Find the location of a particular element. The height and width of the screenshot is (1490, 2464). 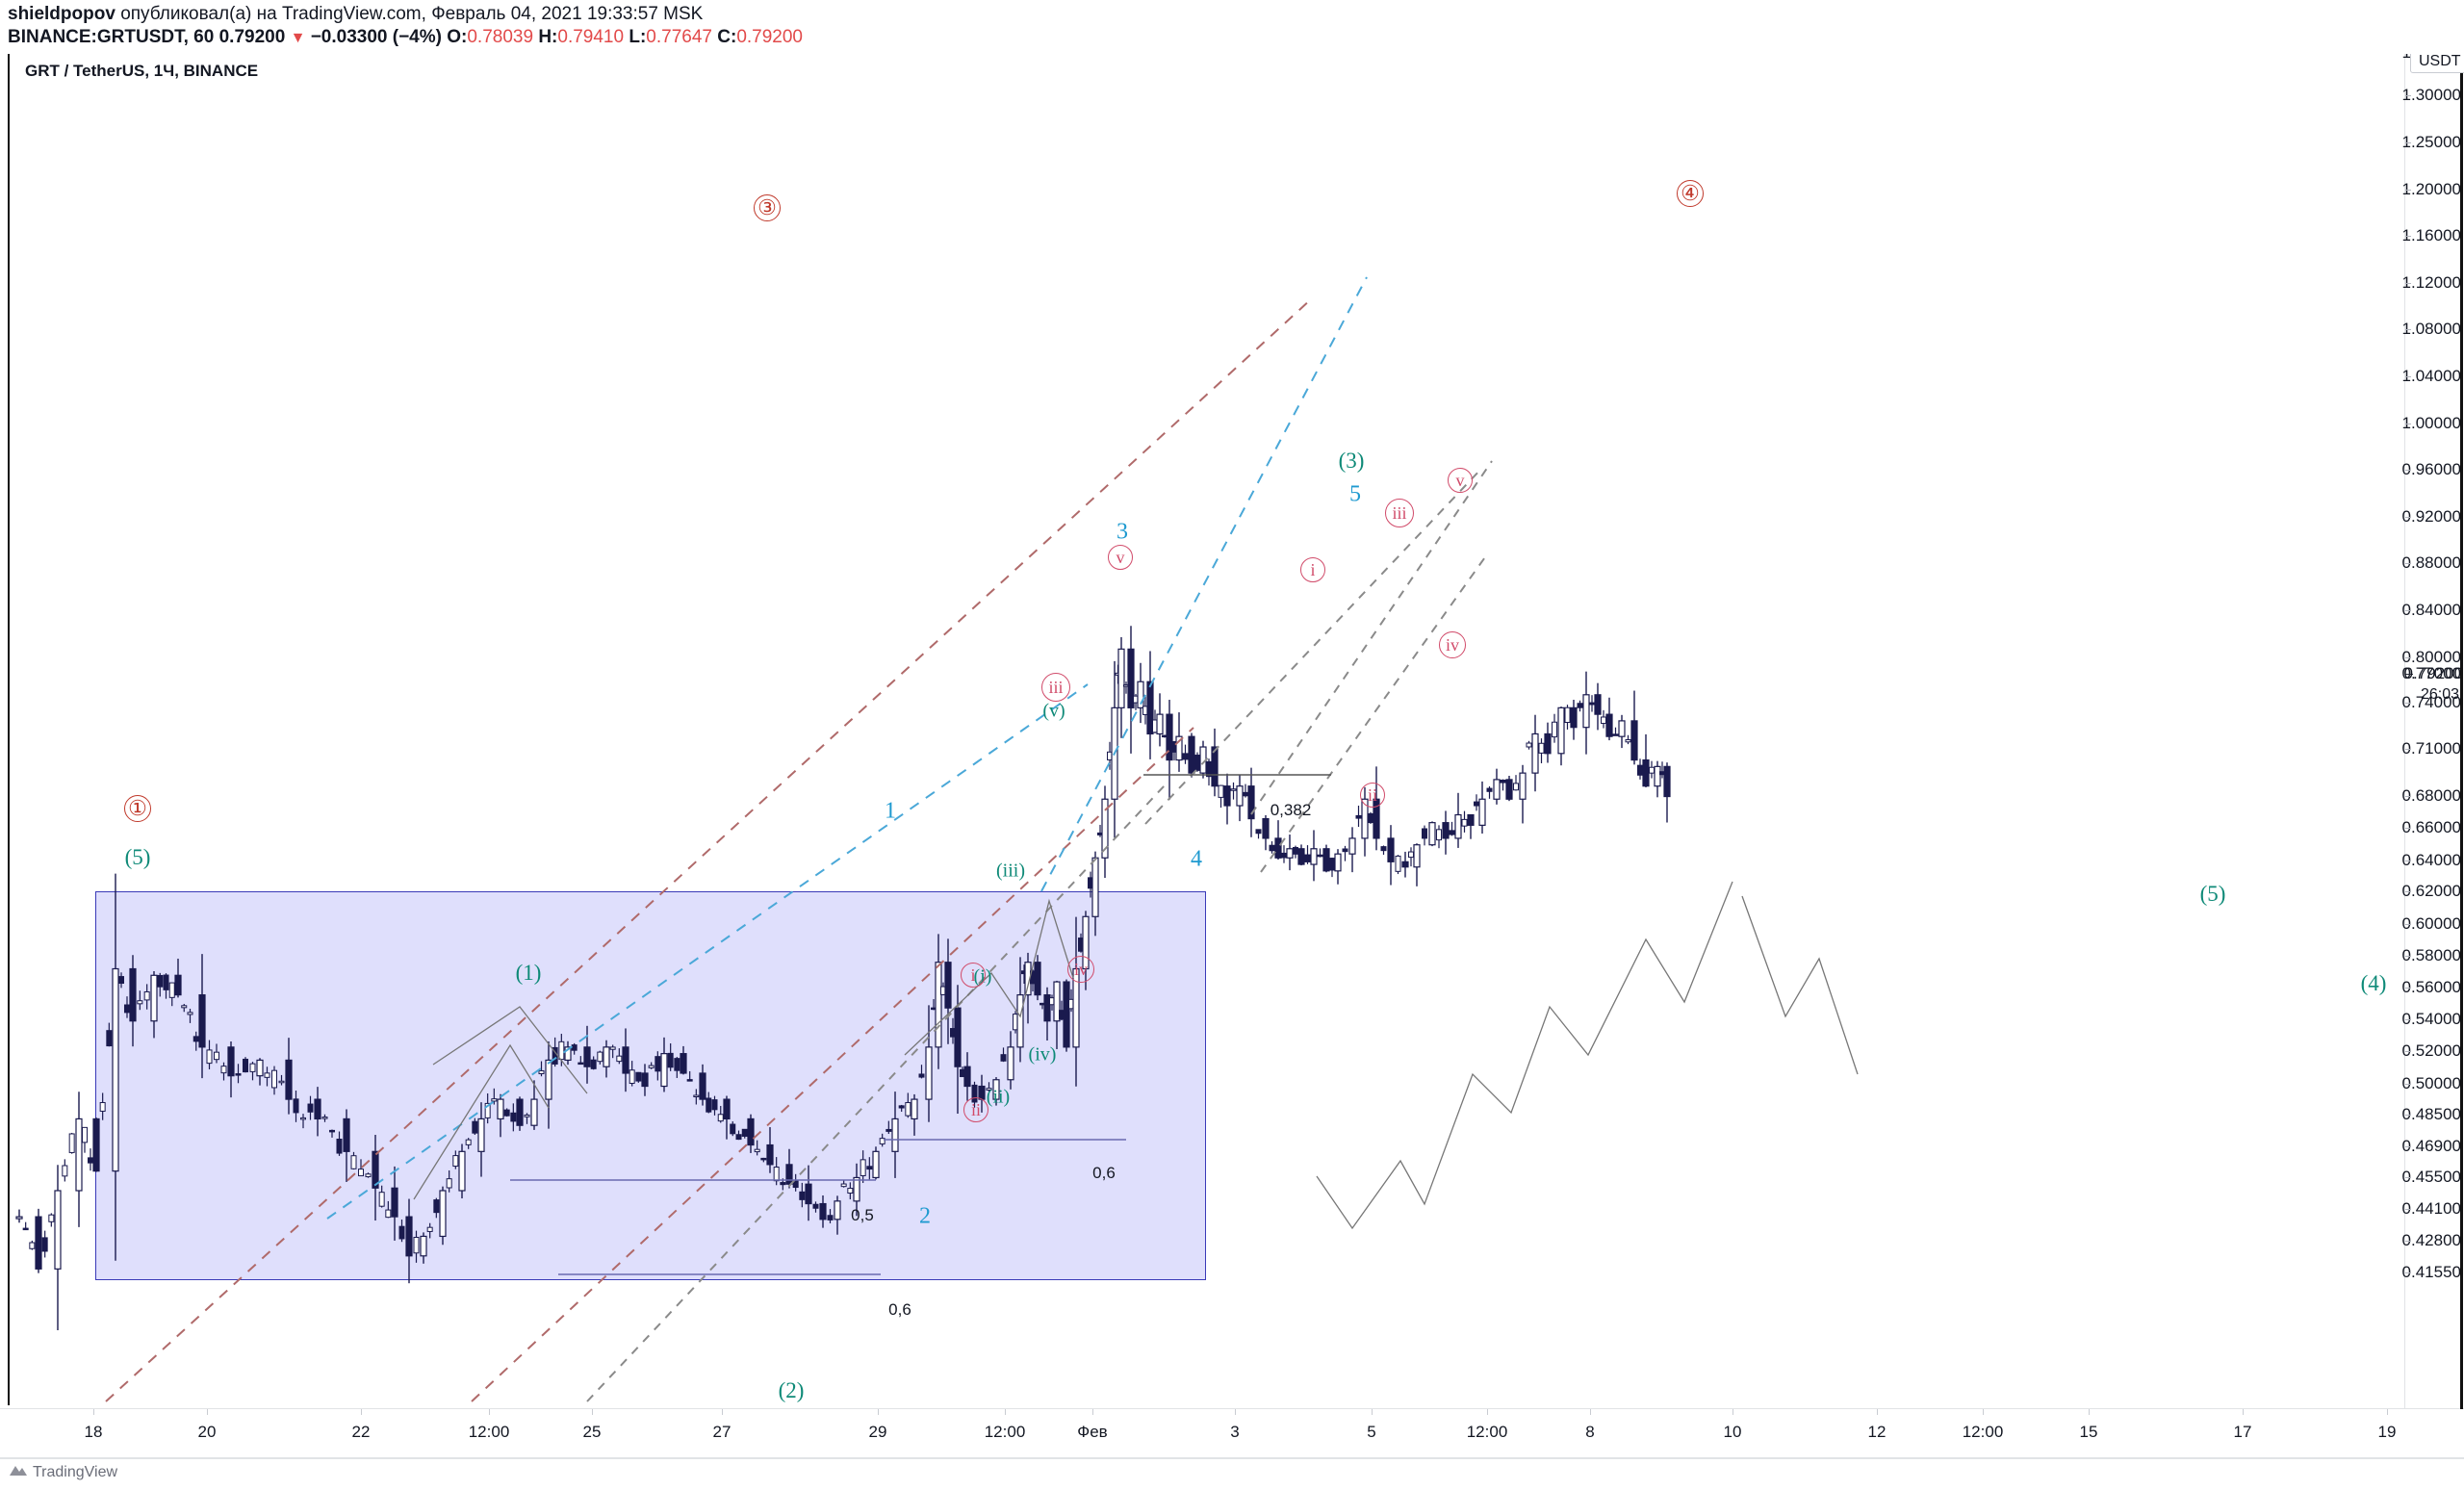

price-axis-label: 1.30000 is located at coordinates (2431, 95).